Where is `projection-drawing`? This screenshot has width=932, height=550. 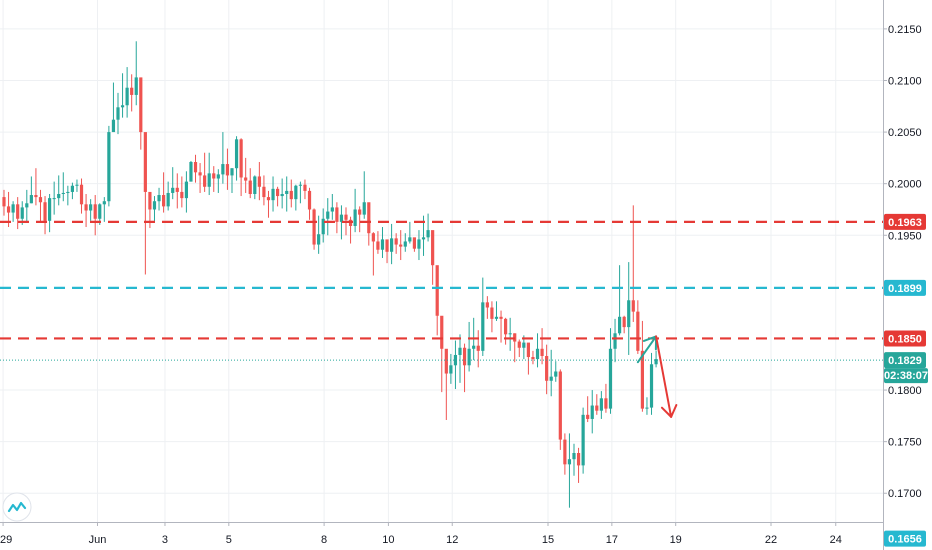 projection-drawing is located at coordinates (657, 376).